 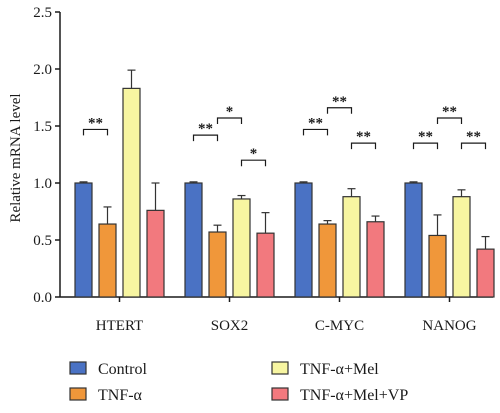 What do you see at coordinates (339, 369) in the screenshot?
I see `legend-label: TNF-α+Mel` at bounding box center [339, 369].